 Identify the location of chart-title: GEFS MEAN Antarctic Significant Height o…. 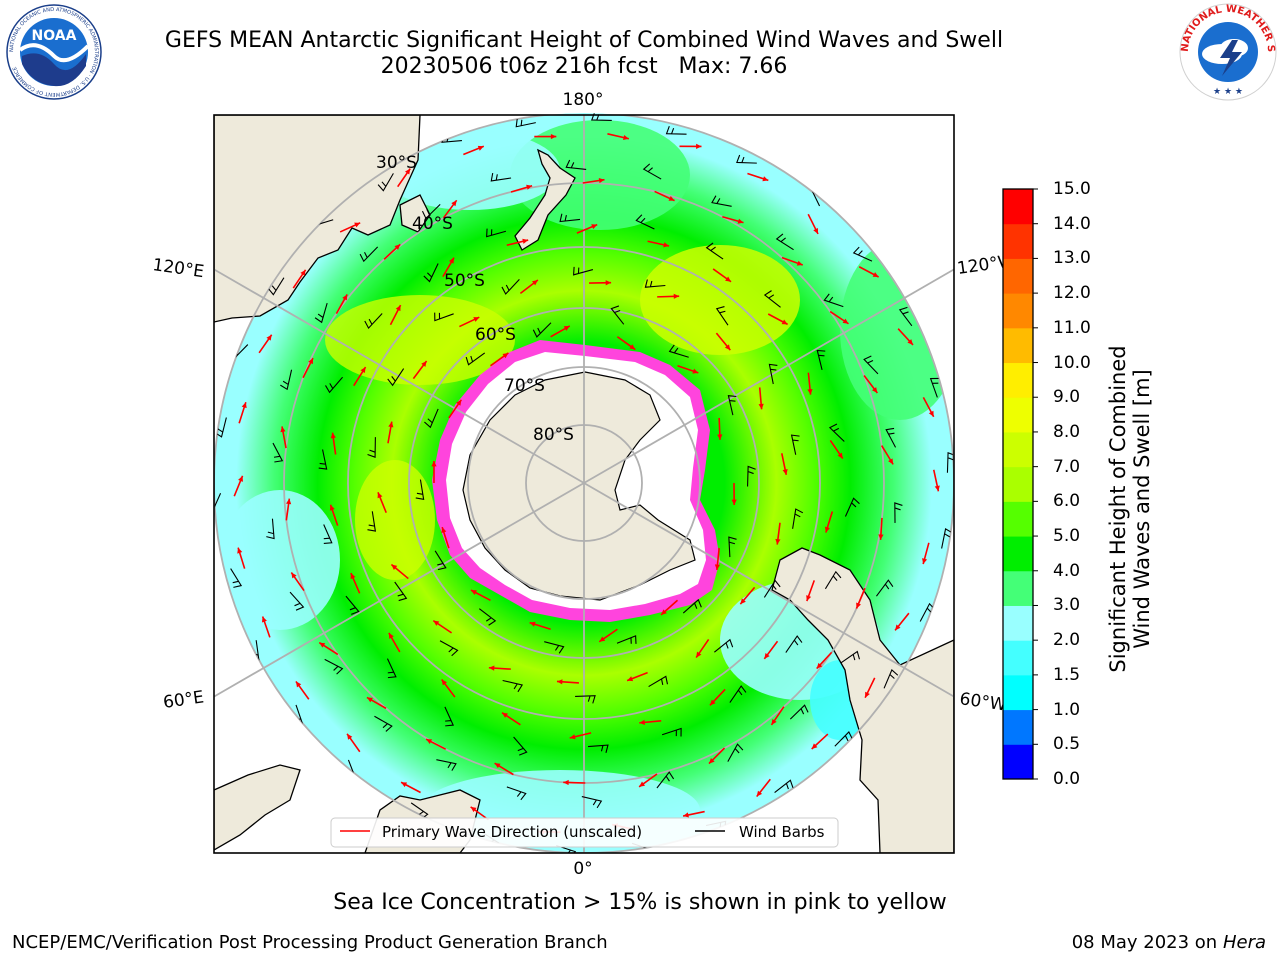
(584, 40).